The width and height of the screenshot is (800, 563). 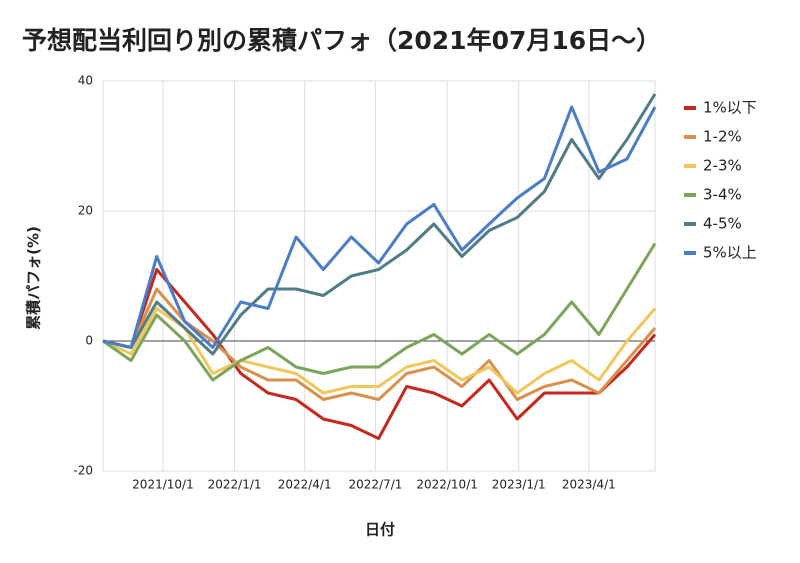 I want to click on legend-label: 1%以下, so click(x=730, y=108).